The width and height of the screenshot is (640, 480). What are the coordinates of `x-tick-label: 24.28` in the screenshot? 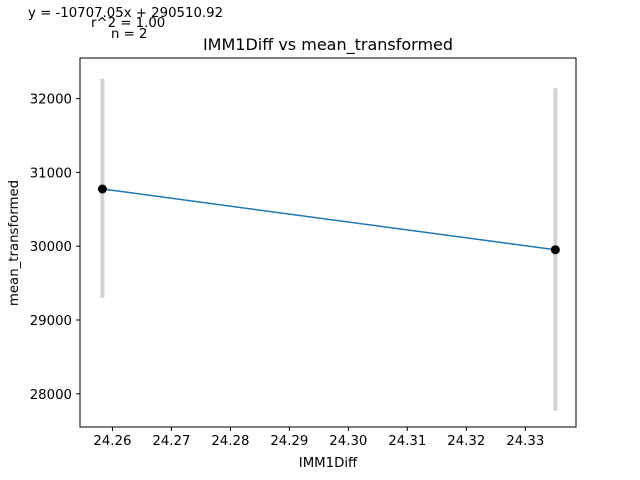 It's located at (230, 441).